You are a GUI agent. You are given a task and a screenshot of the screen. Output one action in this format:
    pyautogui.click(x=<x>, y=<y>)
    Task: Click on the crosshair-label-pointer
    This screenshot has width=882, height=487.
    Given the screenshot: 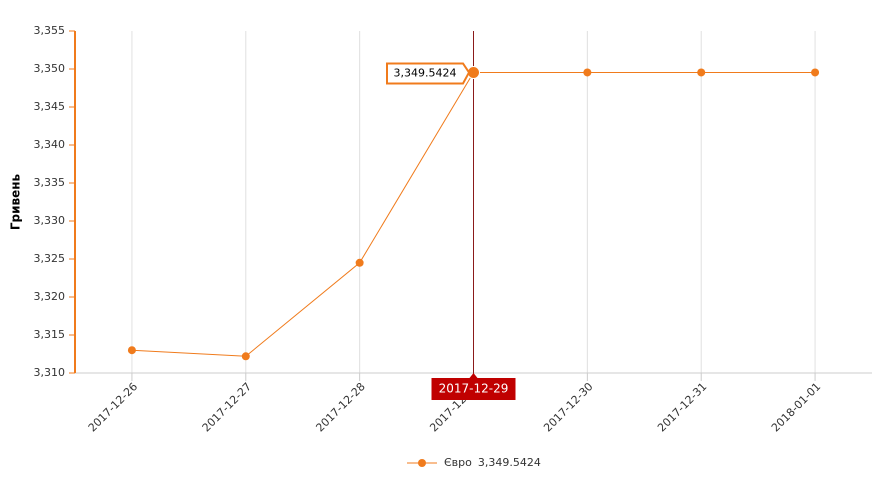 What is the action you would take?
    pyautogui.click(x=473, y=375)
    